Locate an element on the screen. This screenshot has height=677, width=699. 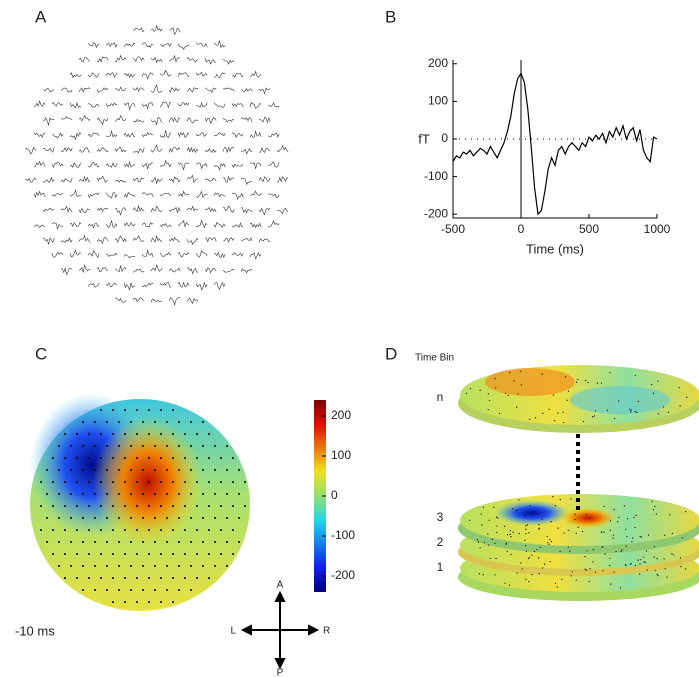
y-axis-label: fT is located at coordinates (424, 138).